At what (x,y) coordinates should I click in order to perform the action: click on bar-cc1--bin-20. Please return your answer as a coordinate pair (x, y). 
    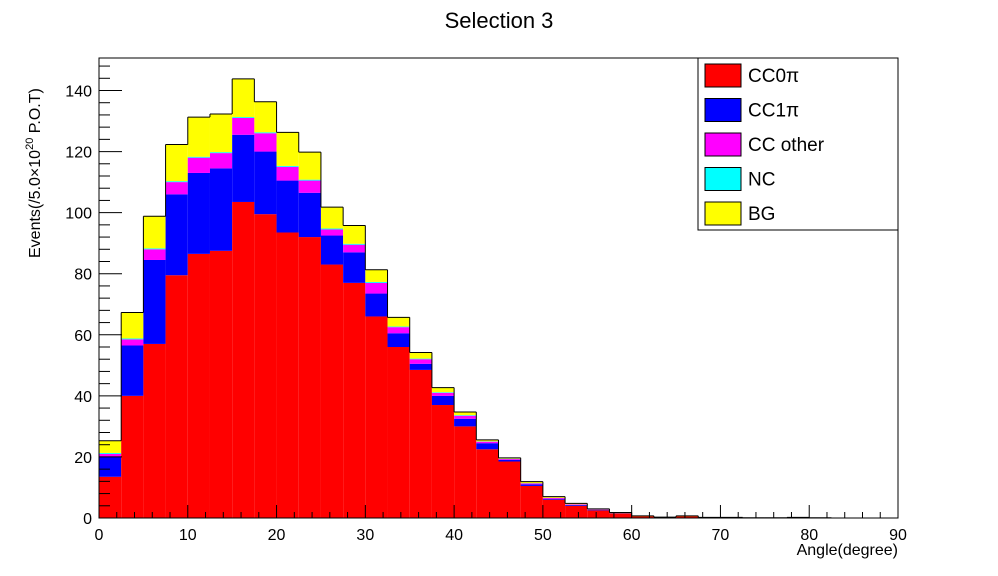
    Looking at the image, I should click on (554, 499).